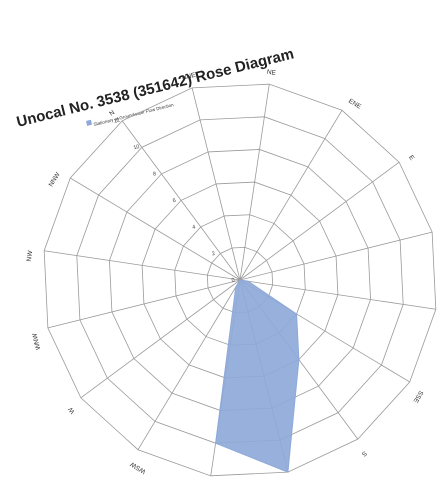 This screenshot has height=484, width=441. Describe the element at coordinates (36, 340) in the screenshot. I see `direction-label: WNW` at that location.